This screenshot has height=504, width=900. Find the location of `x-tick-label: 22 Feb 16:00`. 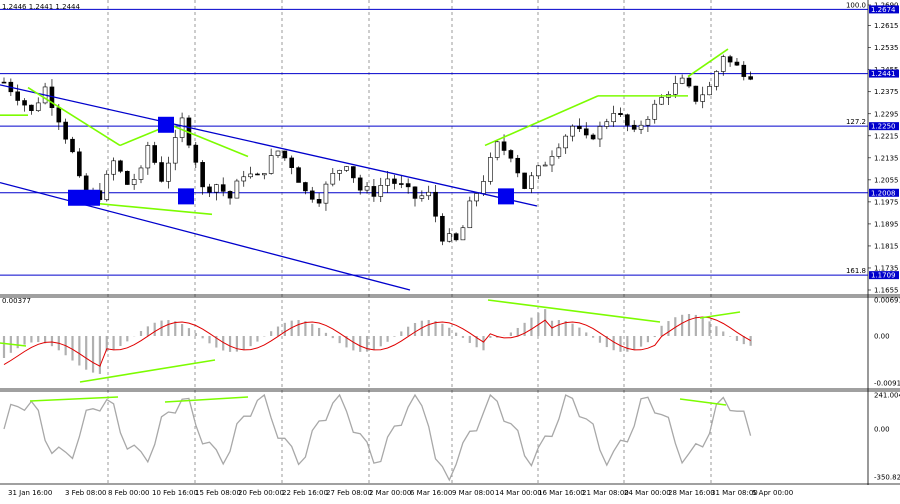

x-tick-label: 22 Feb 16:00 is located at coordinates (305, 493).